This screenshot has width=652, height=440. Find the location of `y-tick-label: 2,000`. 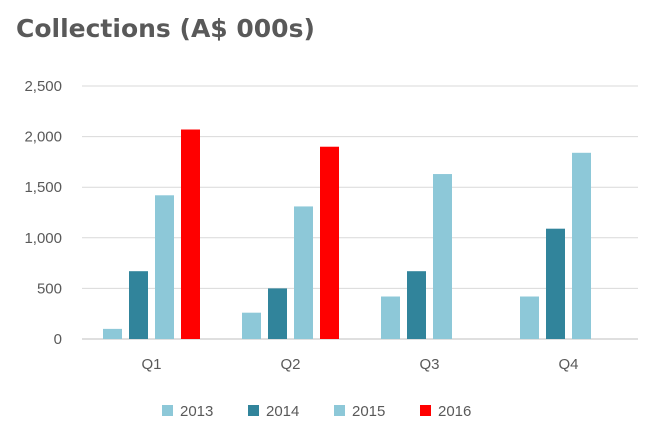

y-tick-label: 2,000 is located at coordinates (43, 137).